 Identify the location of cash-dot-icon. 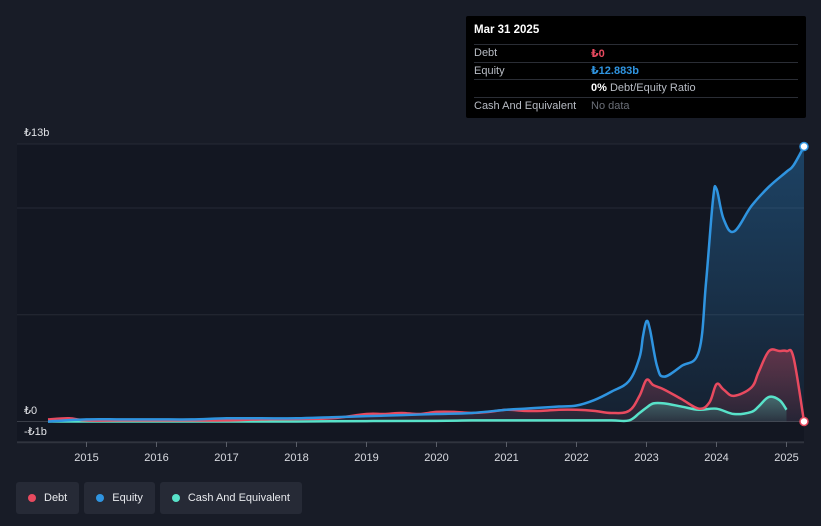
(175, 498).